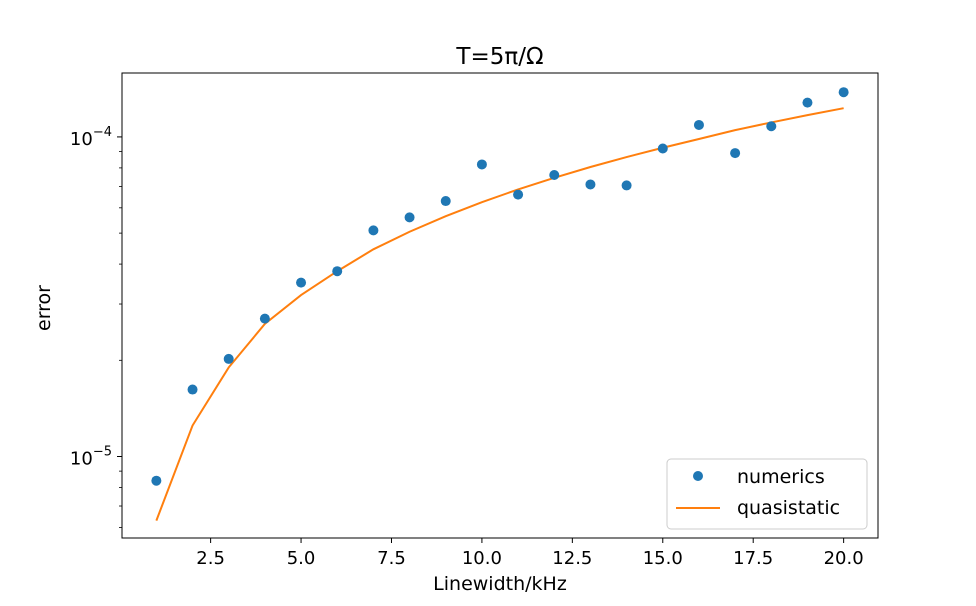 The image size is (976, 606). Describe the element at coordinates (844, 558) in the screenshot. I see `x-tick-label: 20.0` at that location.